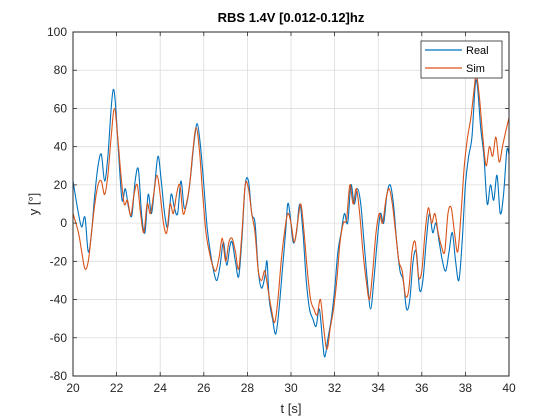  Describe the element at coordinates (61, 108) in the screenshot. I see `y-tick-label: 60` at that location.